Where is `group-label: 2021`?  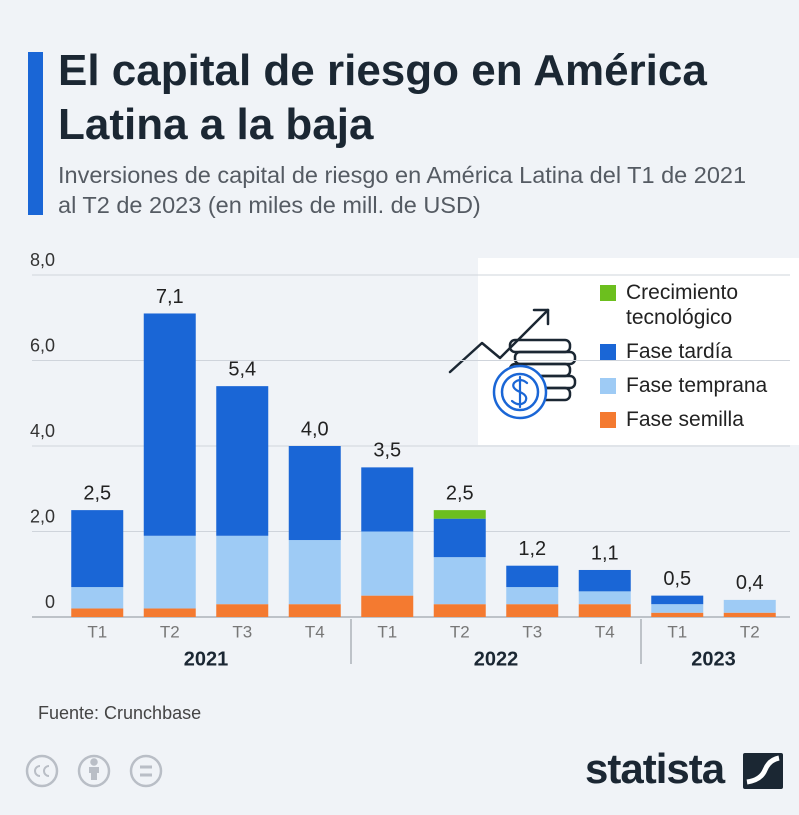
group-label: 2021 is located at coordinates (206, 659).